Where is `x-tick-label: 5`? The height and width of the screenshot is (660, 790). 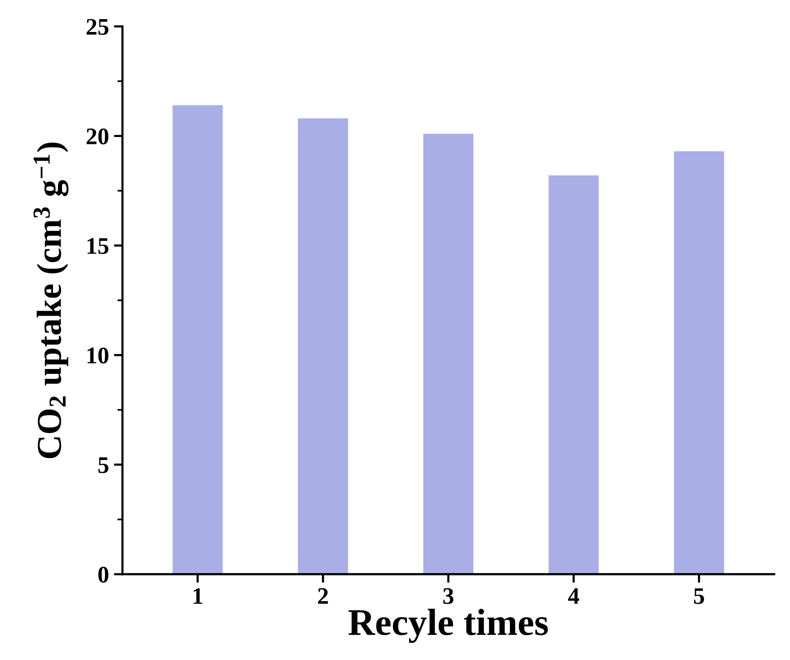
x-tick-label: 5 is located at coordinates (699, 596).